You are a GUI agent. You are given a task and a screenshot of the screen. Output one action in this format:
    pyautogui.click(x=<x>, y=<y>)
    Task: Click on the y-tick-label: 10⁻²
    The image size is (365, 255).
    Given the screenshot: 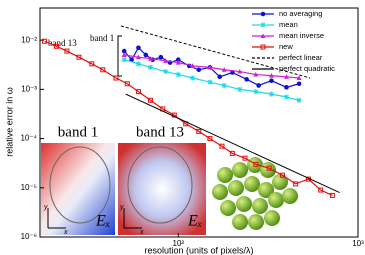 What is the action you would take?
    pyautogui.click(x=29, y=39)
    